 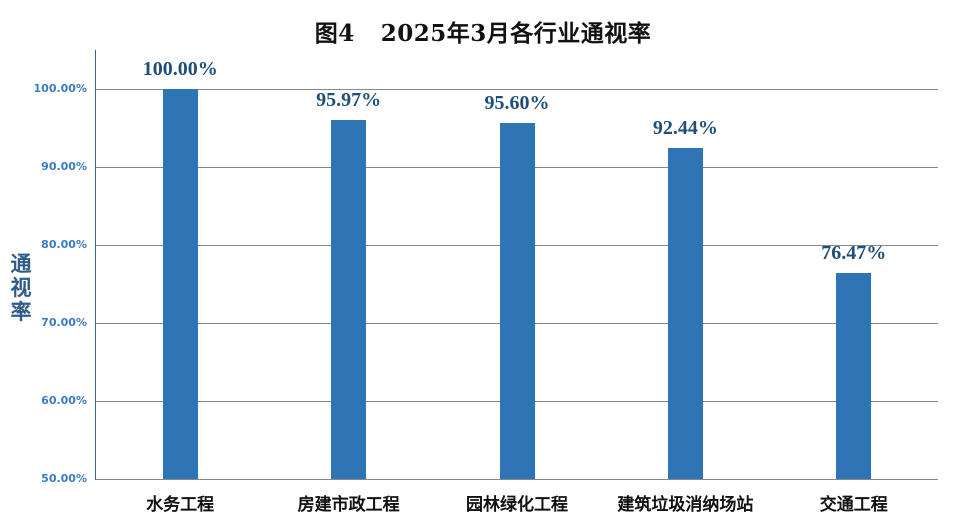 What do you see at coordinates (334, 33) in the screenshot?
I see `figure-number: 图4` at bounding box center [334, 33].